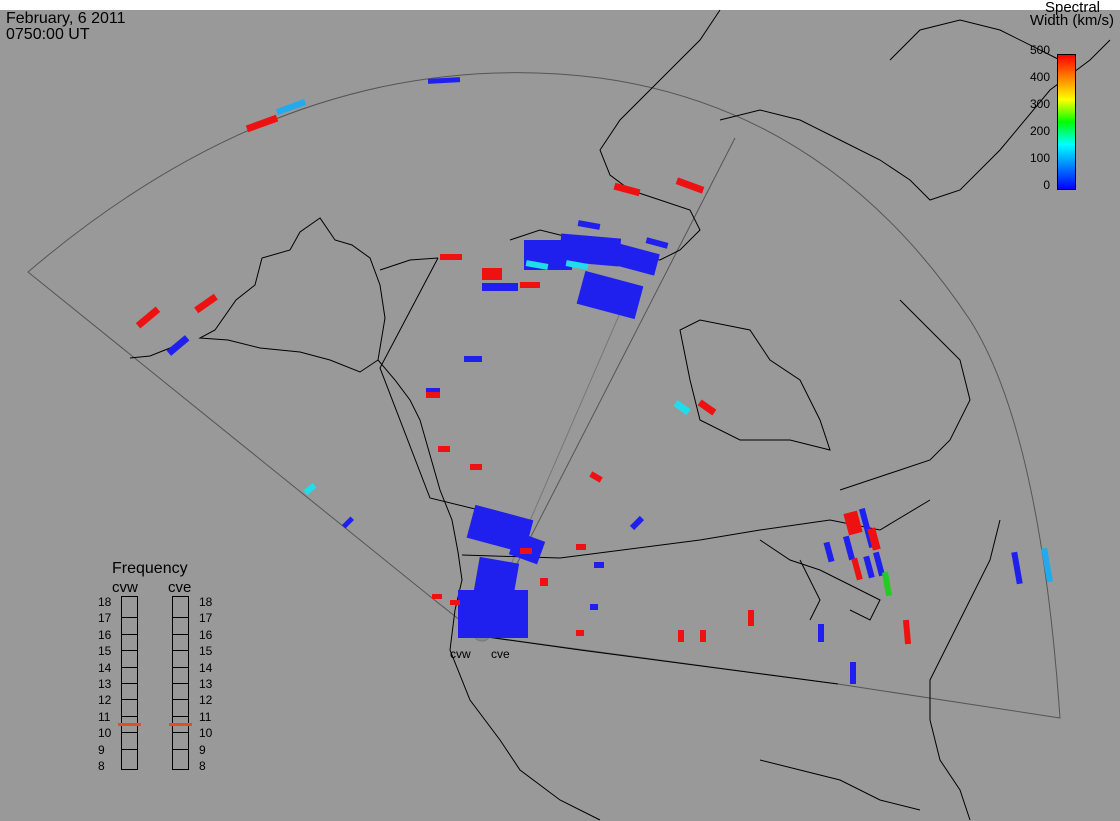 The height and width of the screenshot is (821, 1120). What do you see at coordinates (206, 634) in the screenshot?
I see `frequency-tick-right: 16` at bounding box center [206, 634].